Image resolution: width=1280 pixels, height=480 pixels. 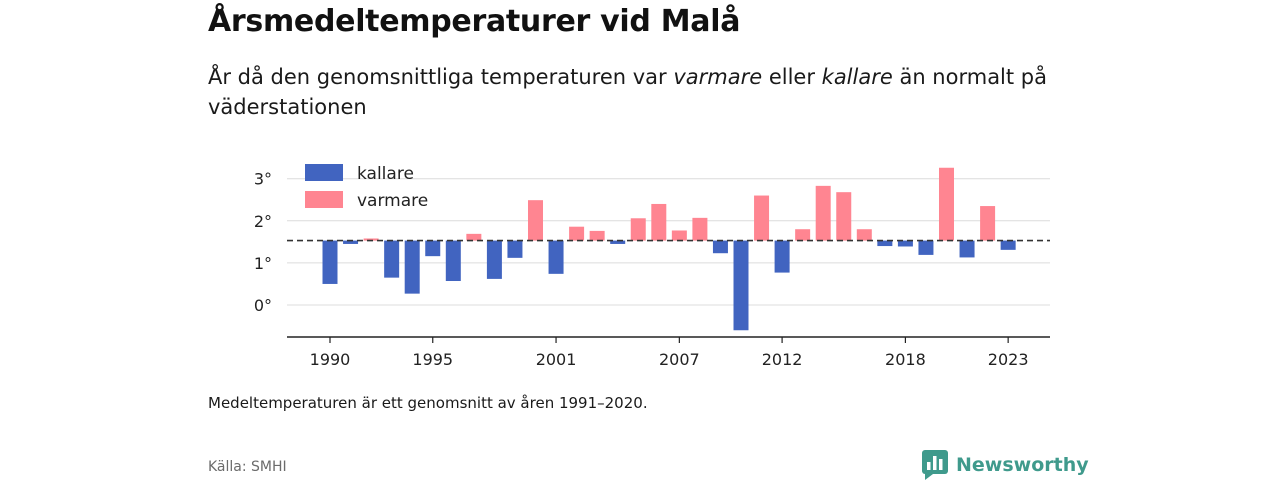 I want to click on bar-2002, so click(x=577, y=233).